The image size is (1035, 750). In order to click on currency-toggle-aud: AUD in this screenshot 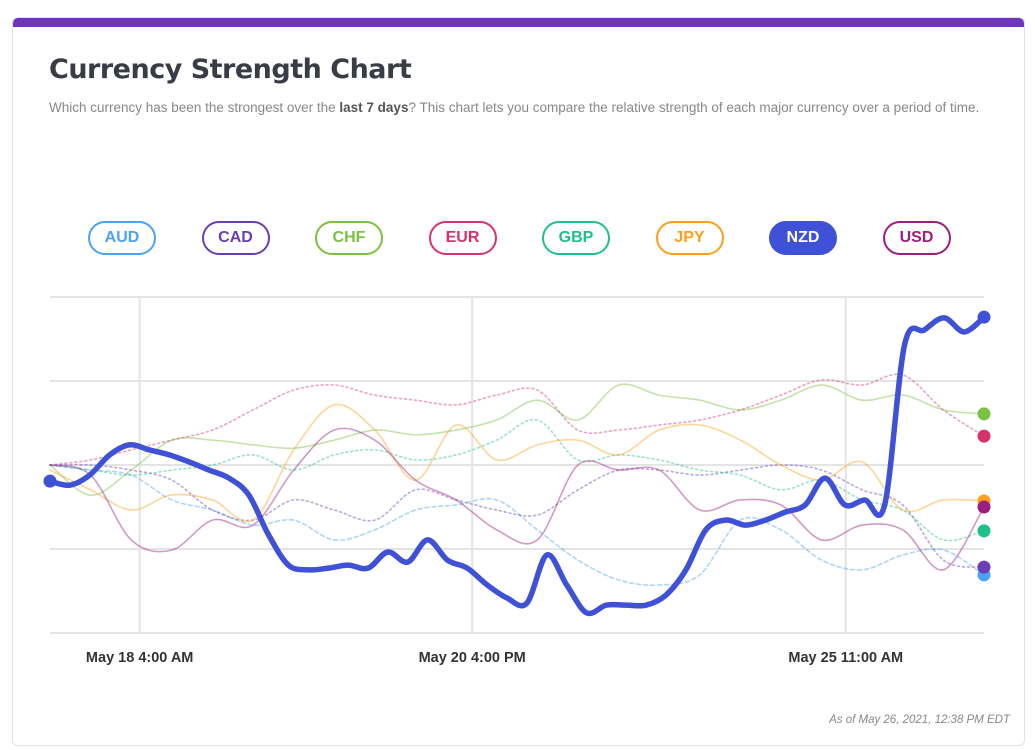, I will do `click(122, 238)`.